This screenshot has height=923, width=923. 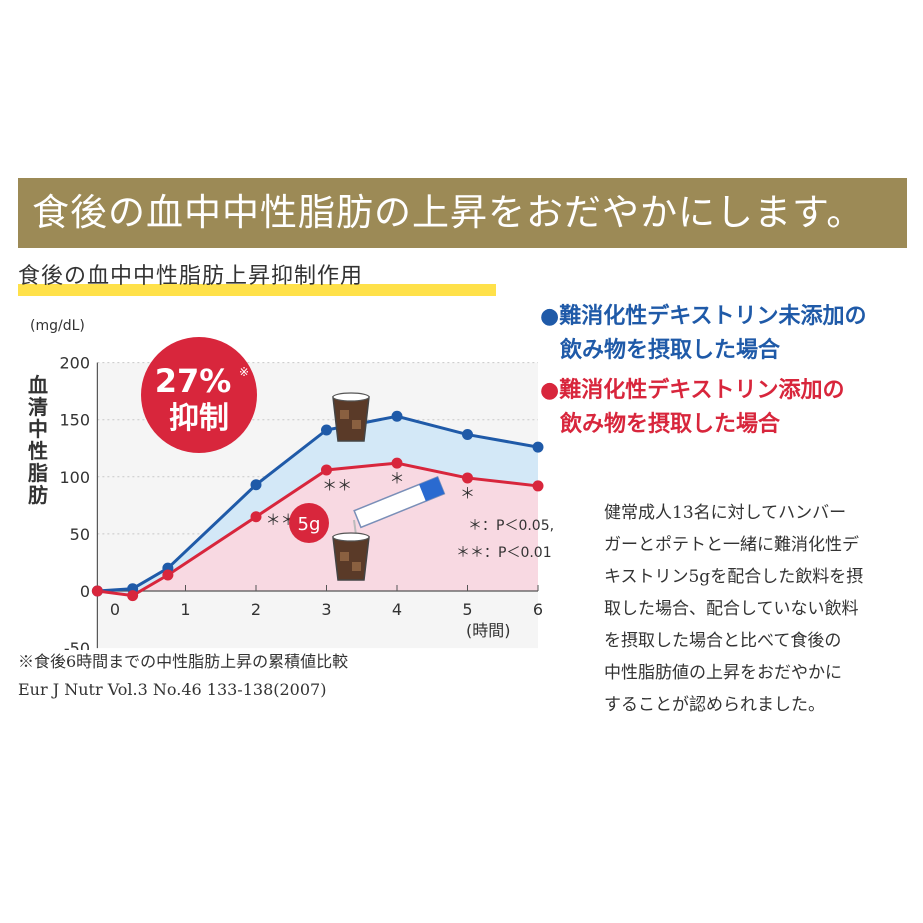 I want to click on chart-axes, so click(x=317, y=505).